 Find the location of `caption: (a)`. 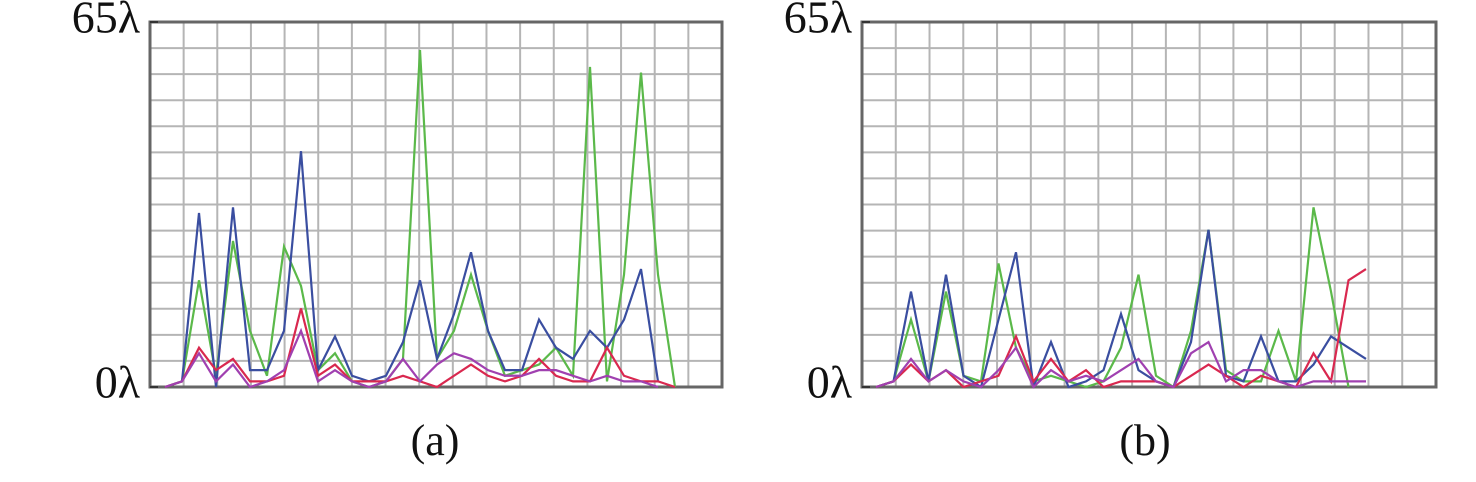

caption: (a) is located at coordinates (435, 440).